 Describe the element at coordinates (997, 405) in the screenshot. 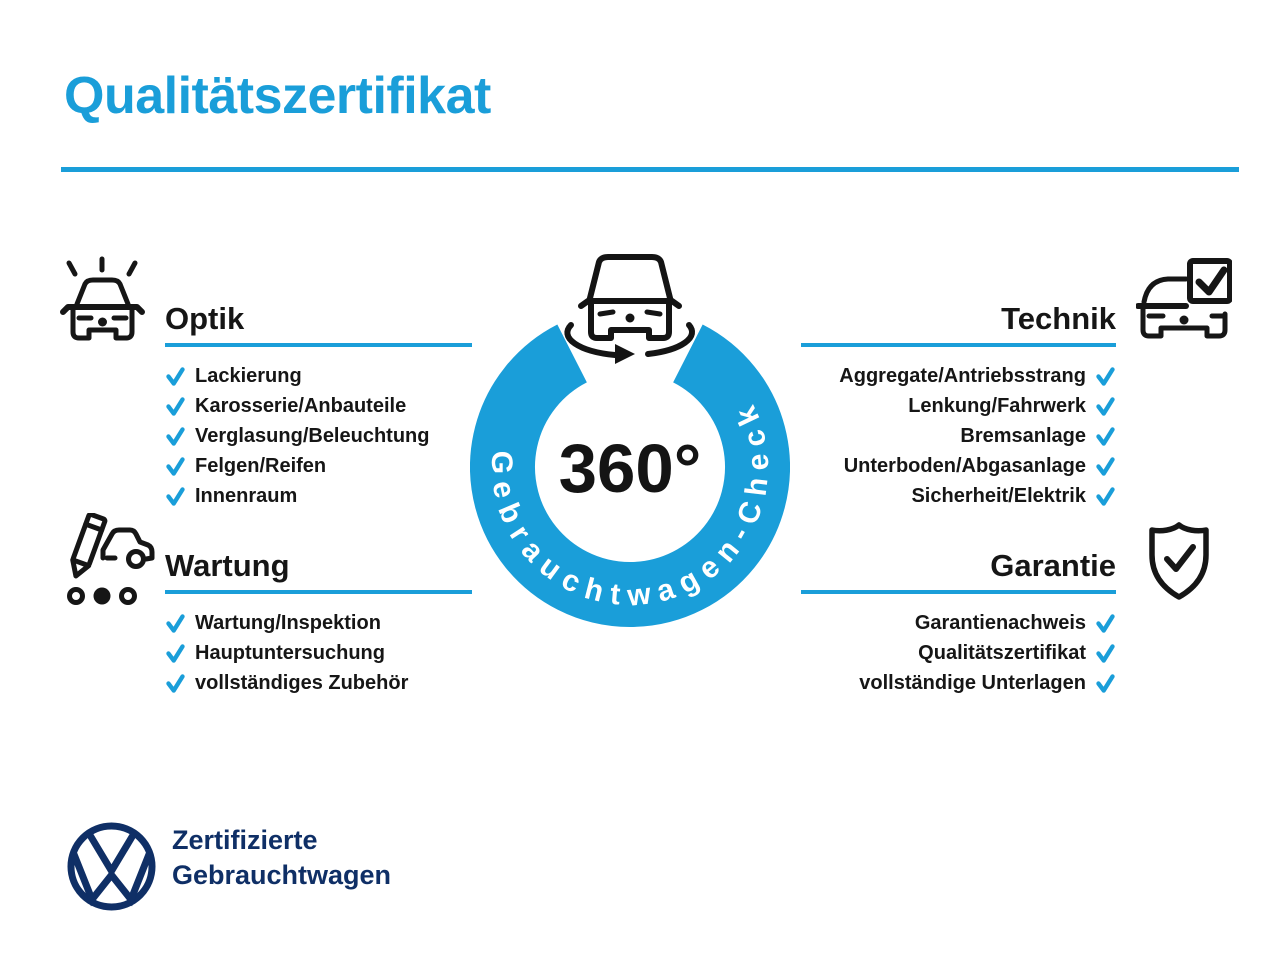

I see `checklist-item-label: Lenkung/Fahrwerk` at that location.